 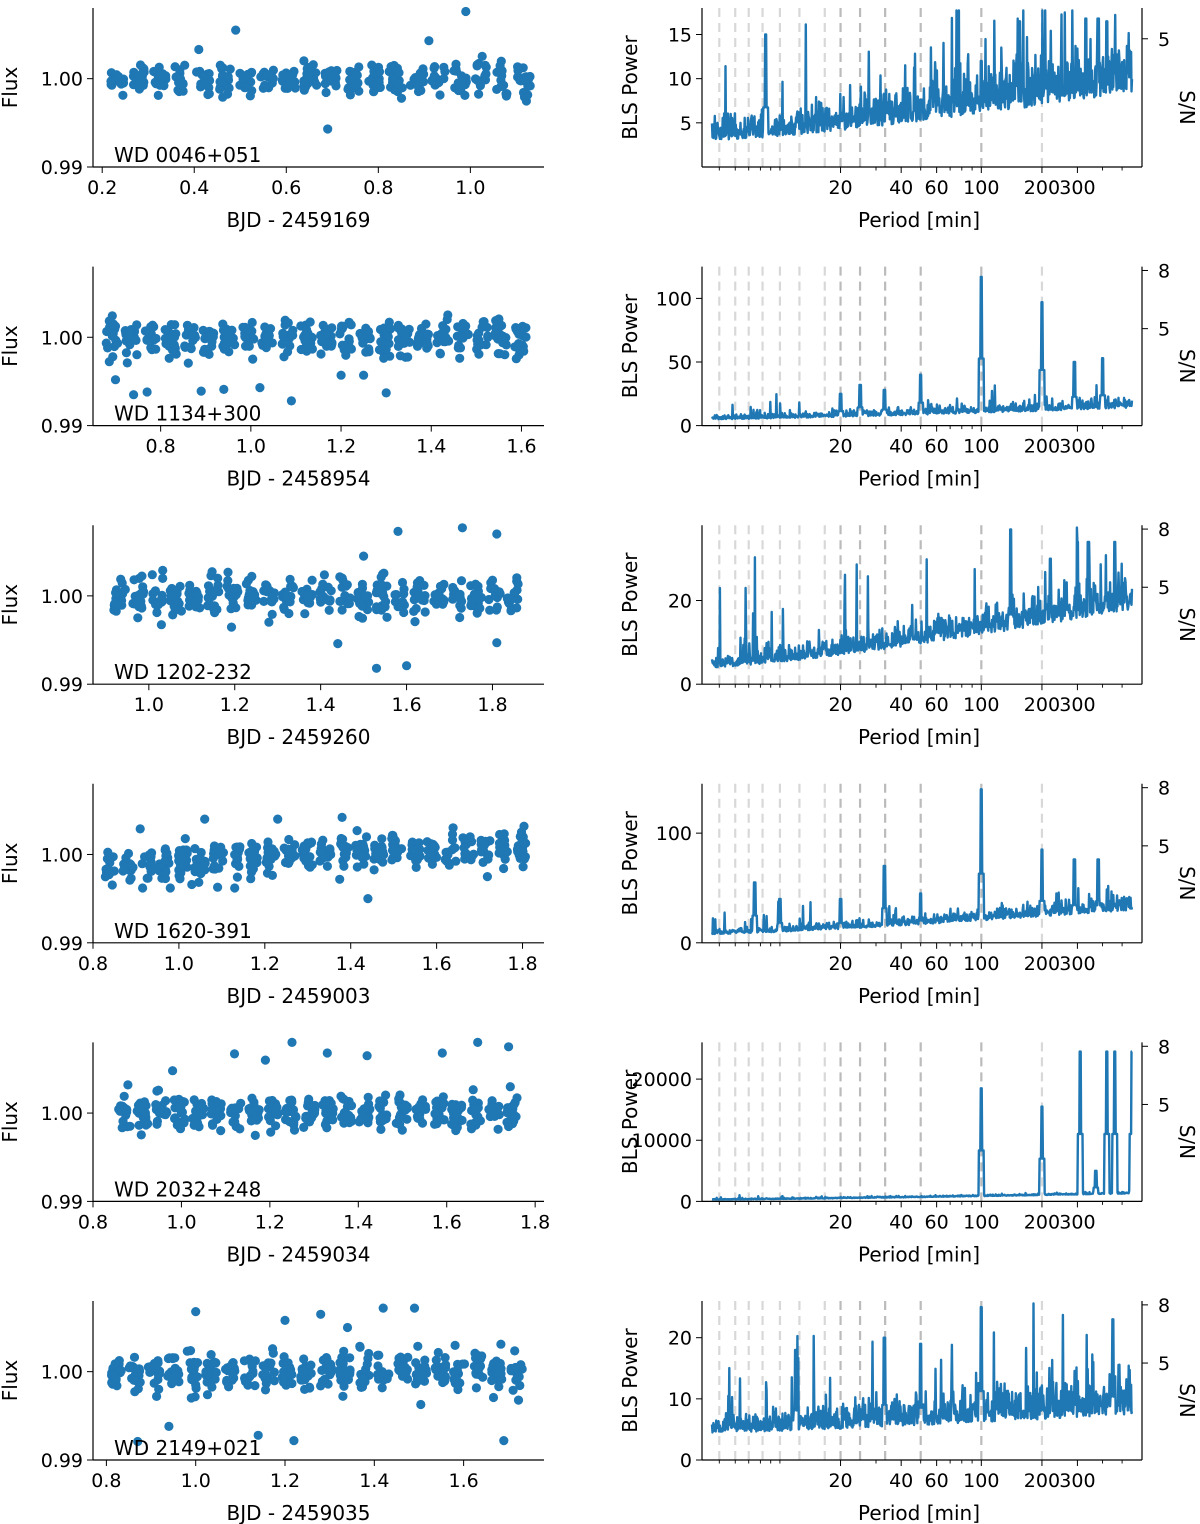 What do you see at coordinates (919, 737) in the screenshot?
I see `bls-xlabel: Period [min]` at bounding box center [919, 737].